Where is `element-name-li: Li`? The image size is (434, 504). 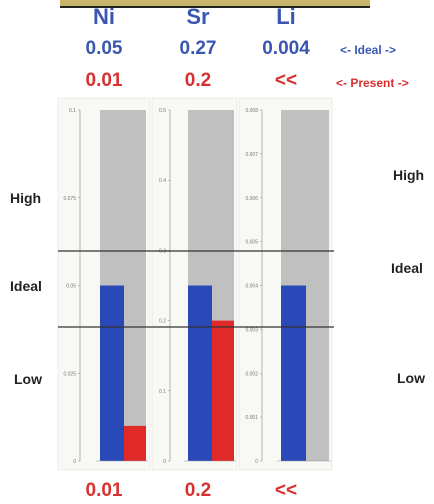
element-name-li: Li is located at coordinates (286, 16).